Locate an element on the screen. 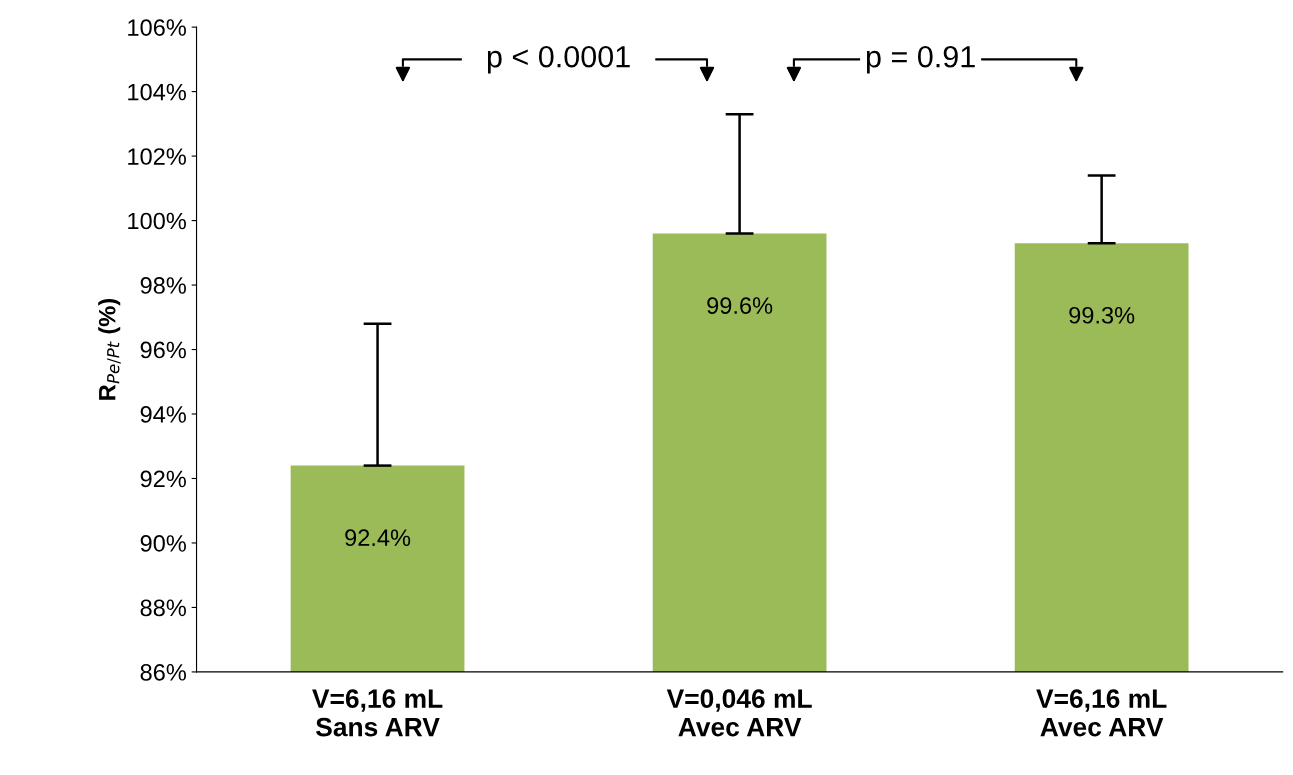  annotation: p < 0.0001 is located at coordinates (558, 59).